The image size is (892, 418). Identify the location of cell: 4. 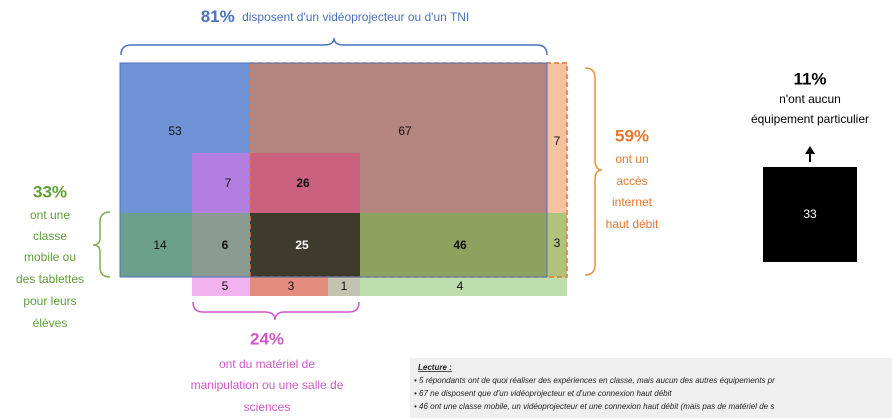
(460, 286).